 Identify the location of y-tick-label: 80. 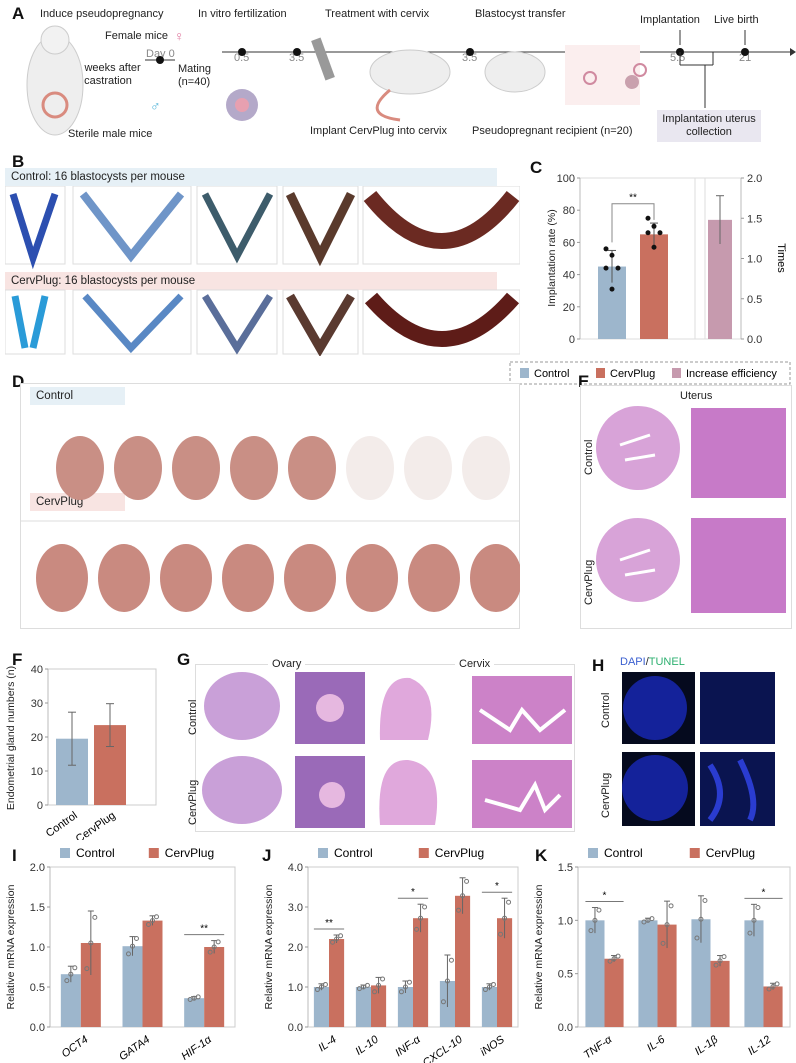
(569, 211).